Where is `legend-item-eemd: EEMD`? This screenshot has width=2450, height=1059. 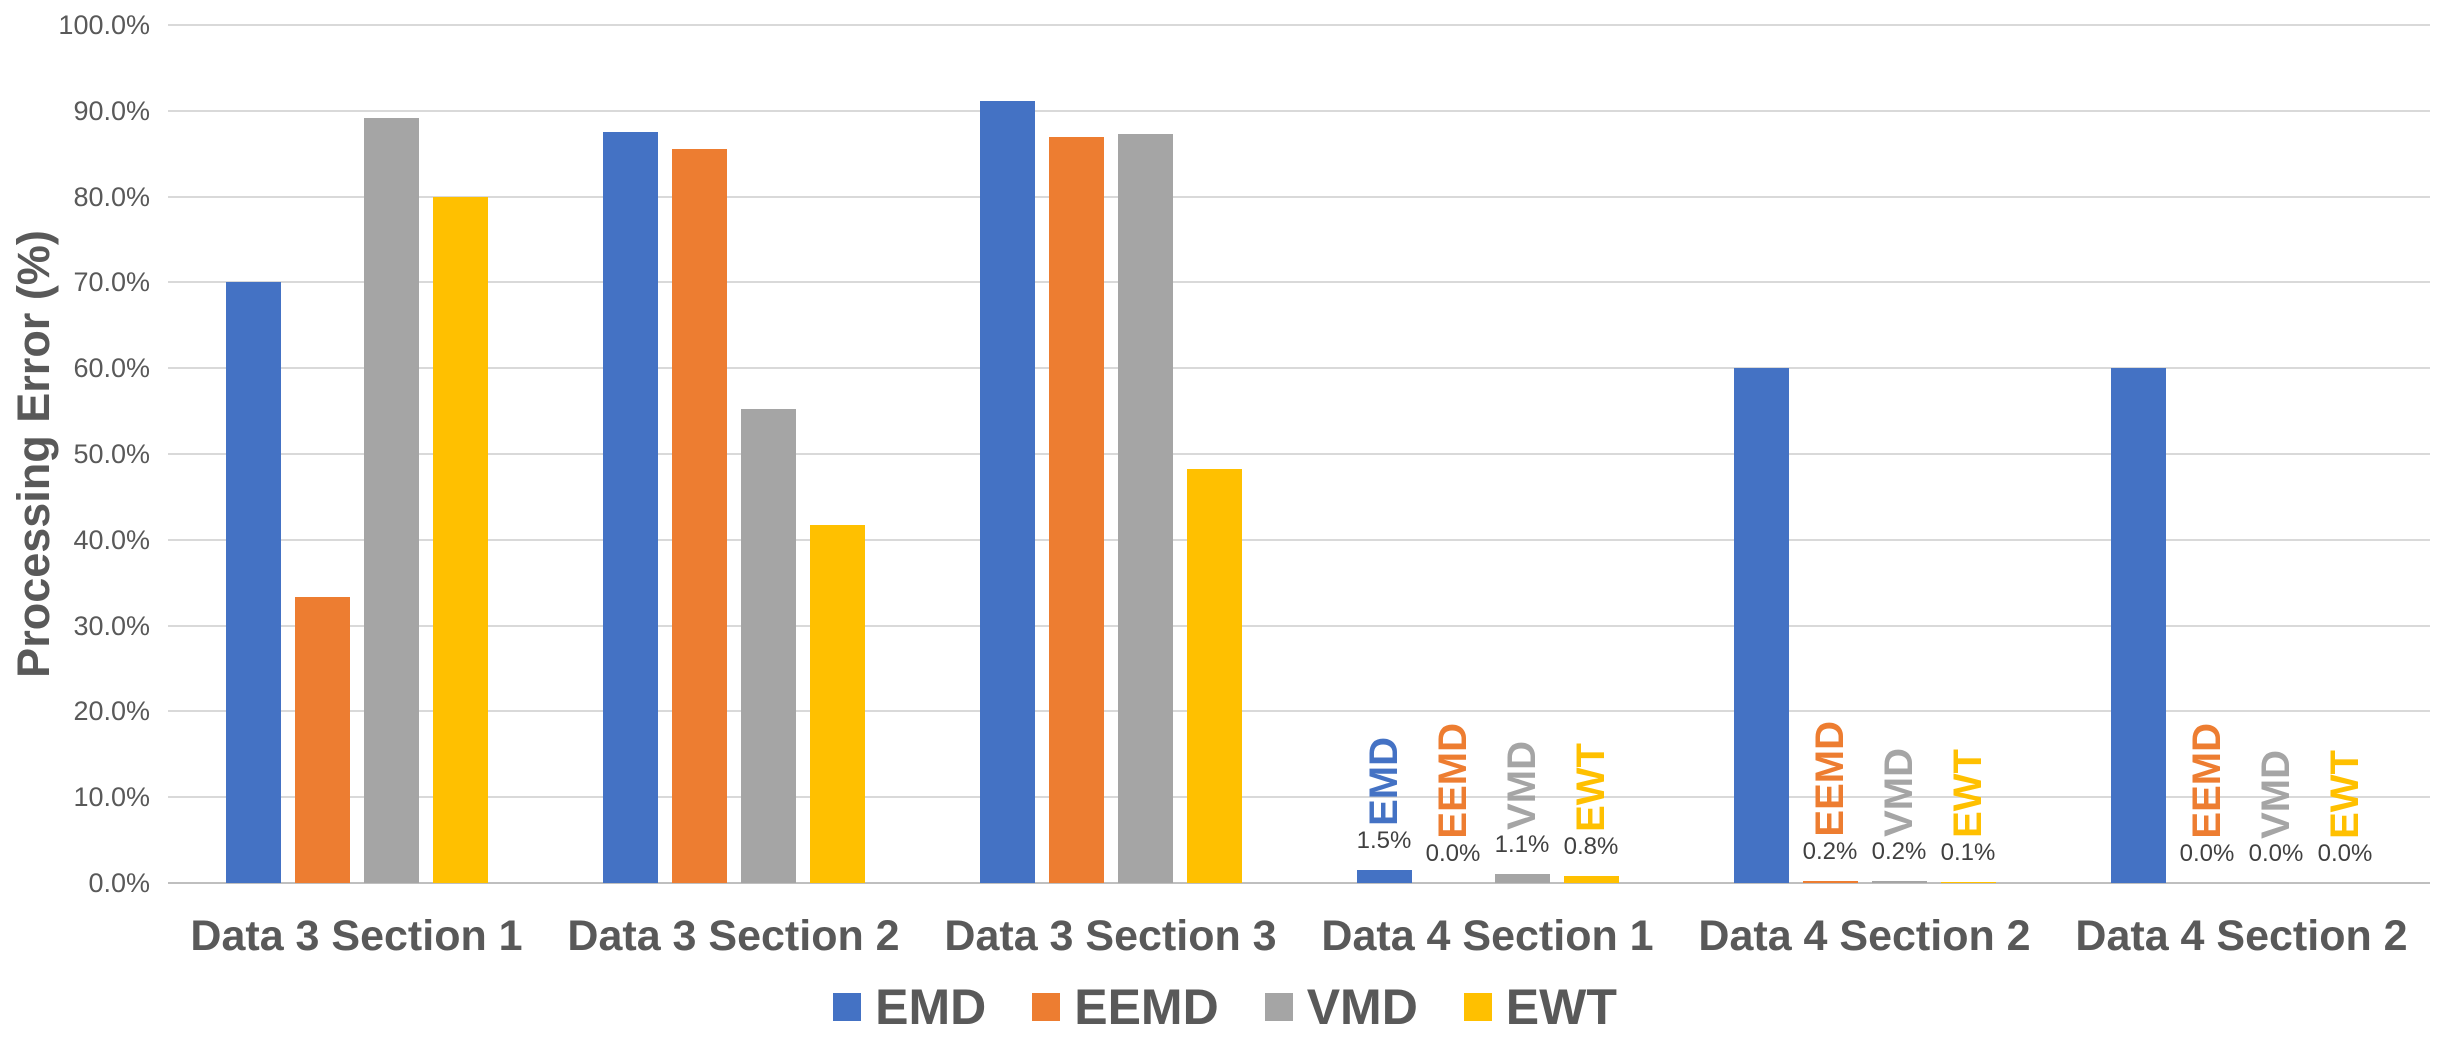 legend-item-eemd: EEMD is located at coordinates (1125, 1007).